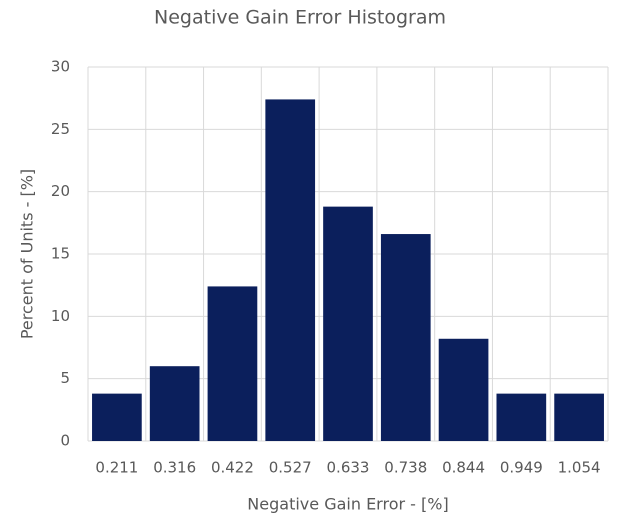 The width and height of the screenshot is (618, 522). What do you see at coordinates (232, 468) in the screenshot?
I see `x-tick-label: 0.422` at bounding box center [232, 468].